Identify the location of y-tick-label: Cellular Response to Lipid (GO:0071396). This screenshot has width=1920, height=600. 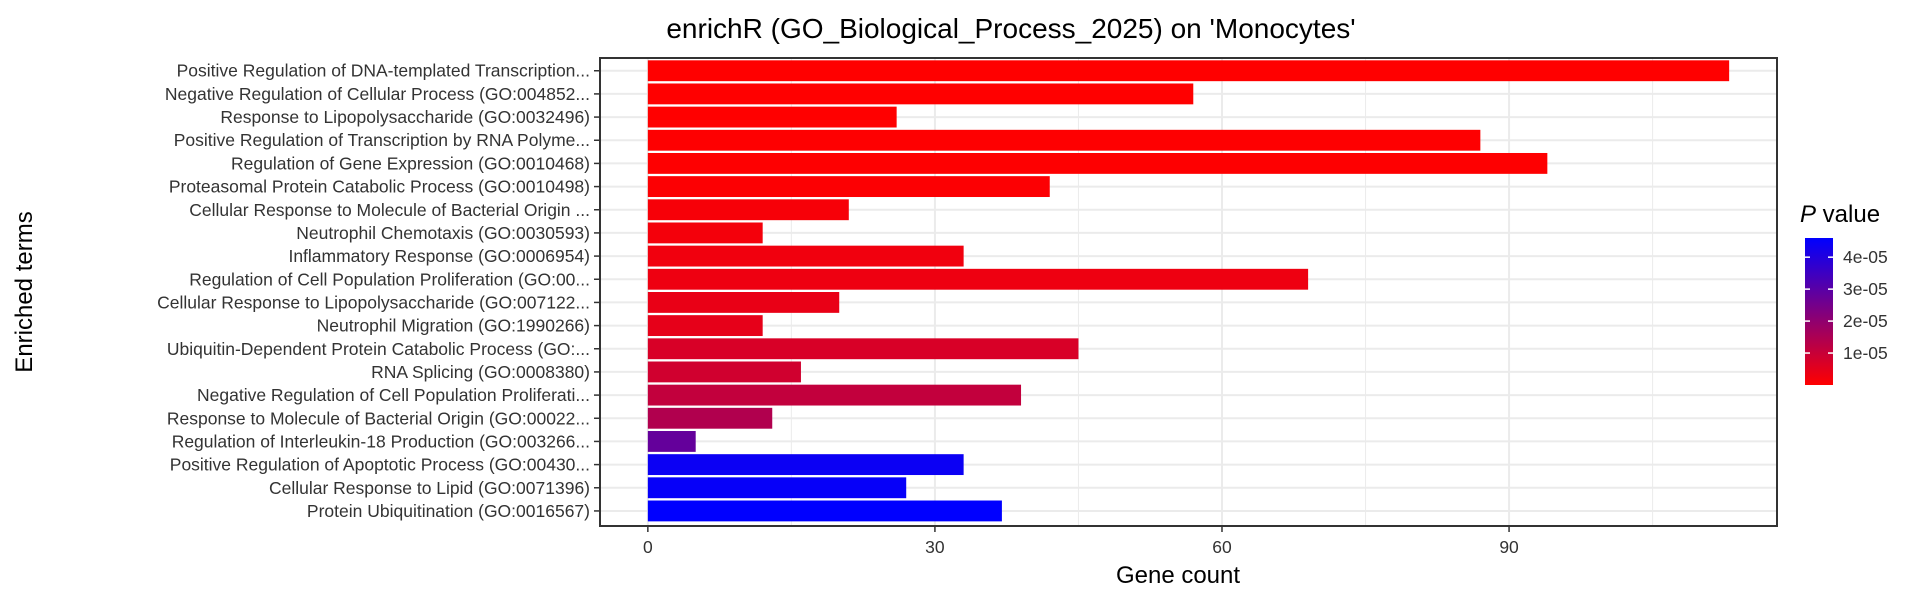
(429, 488).